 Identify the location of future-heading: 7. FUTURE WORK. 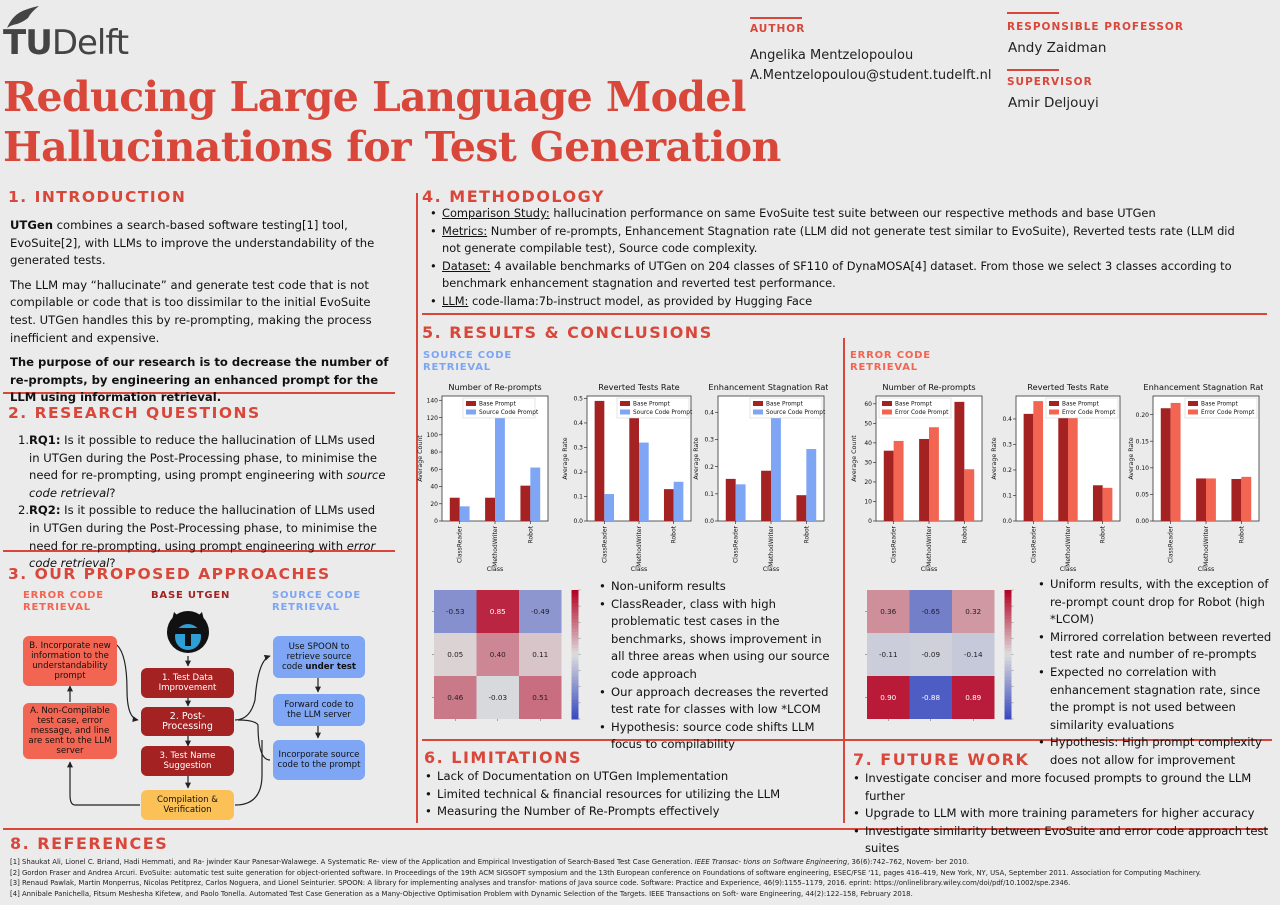
(941, 759).